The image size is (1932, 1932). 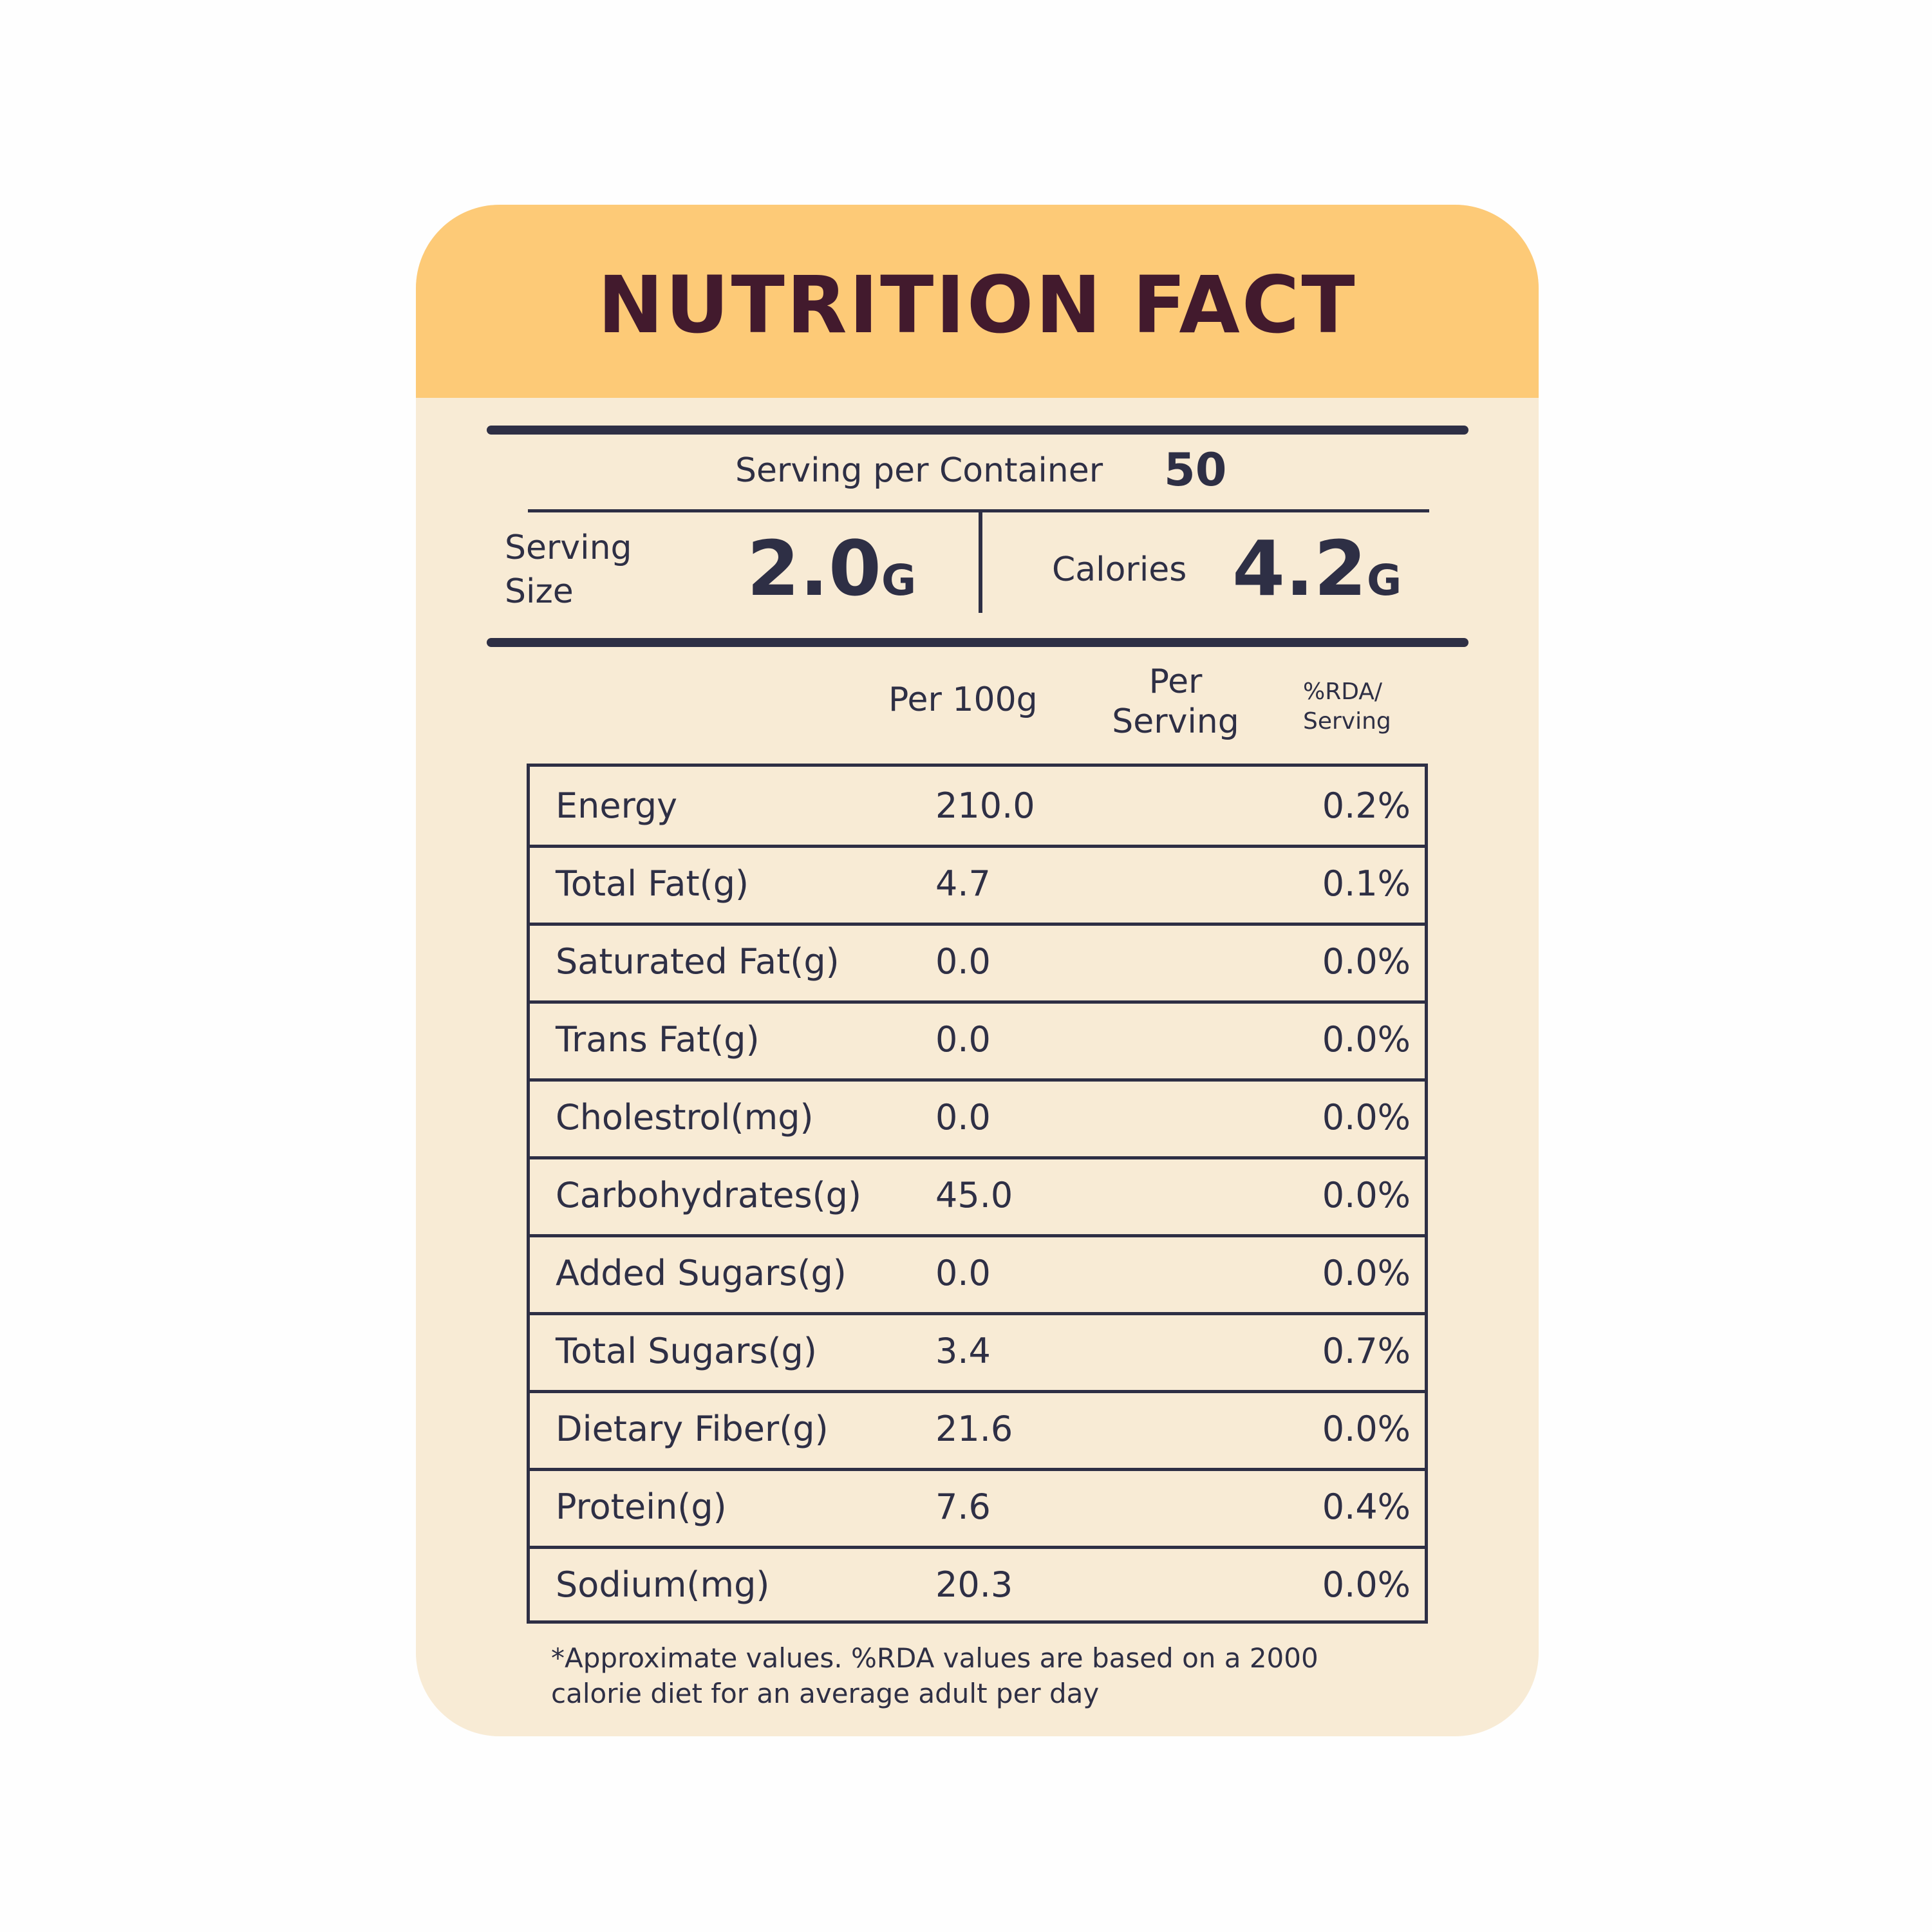 What do you see at coordinates (963, 1351) in the screenshot?
I see `nutrient-per100: 3.4` at bounding box center [963, 1351].